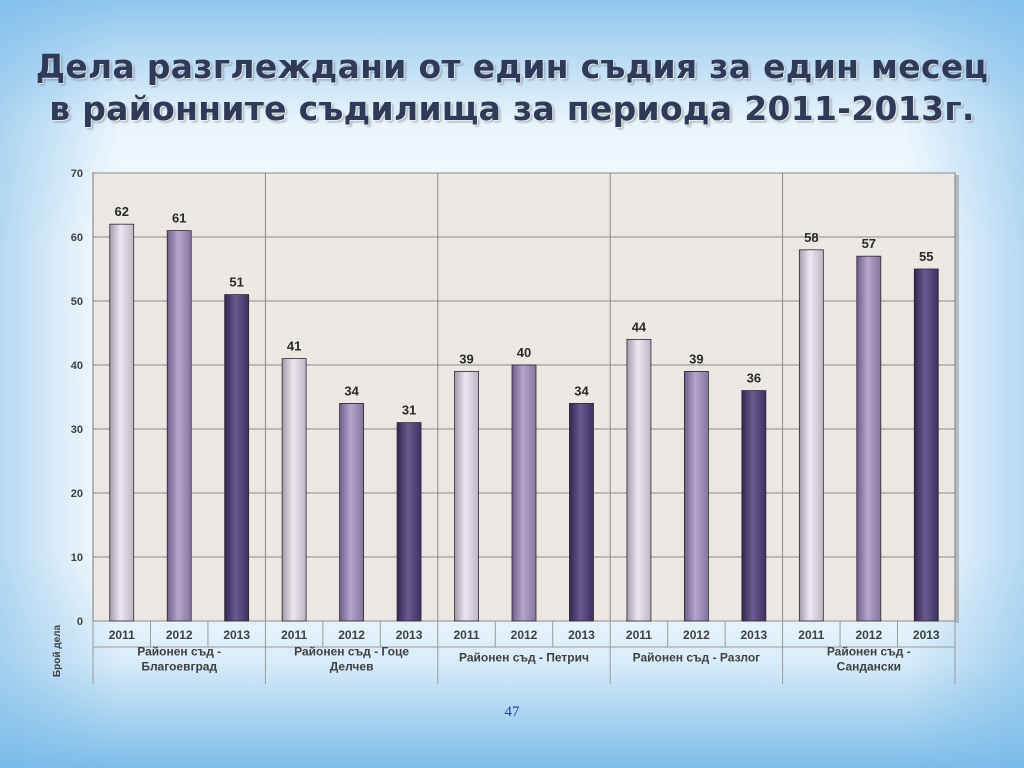 The width and height of the screenshot is (1024, 768). I want to click on bar-value-label: 58, so click(811, 237).